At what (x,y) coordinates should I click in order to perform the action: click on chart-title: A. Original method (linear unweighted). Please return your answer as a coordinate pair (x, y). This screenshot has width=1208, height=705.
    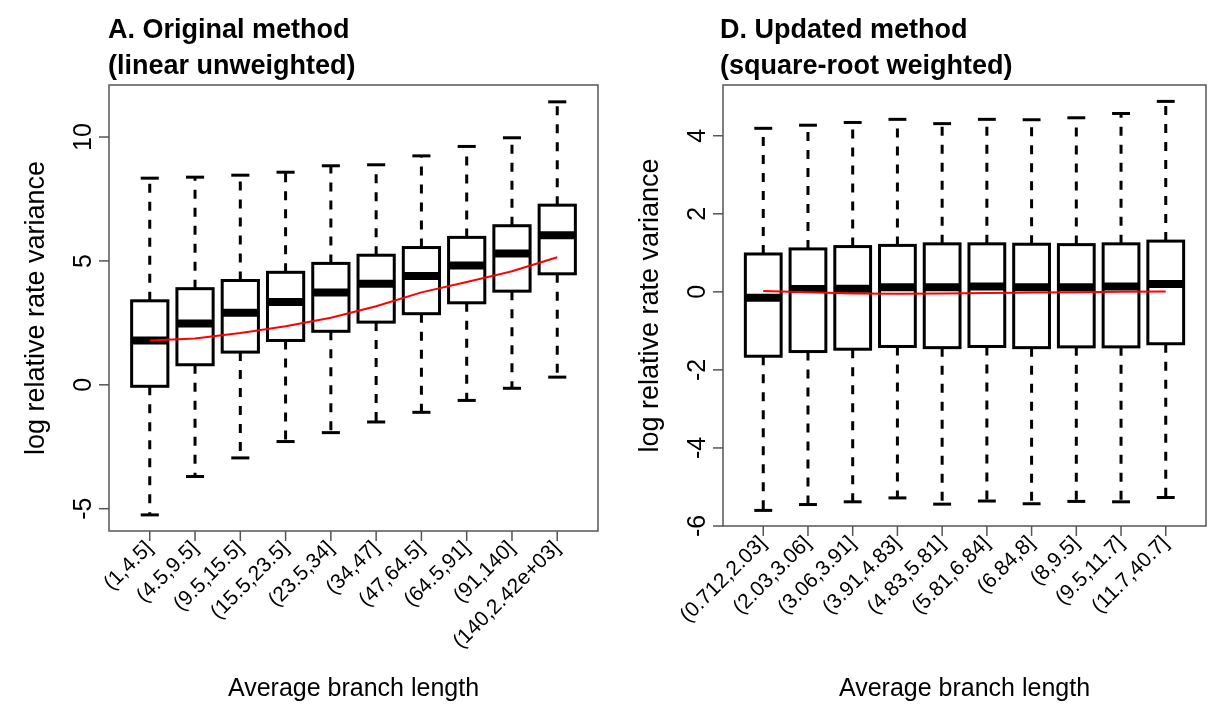
    Looking at the image, I should click on (232, 47).